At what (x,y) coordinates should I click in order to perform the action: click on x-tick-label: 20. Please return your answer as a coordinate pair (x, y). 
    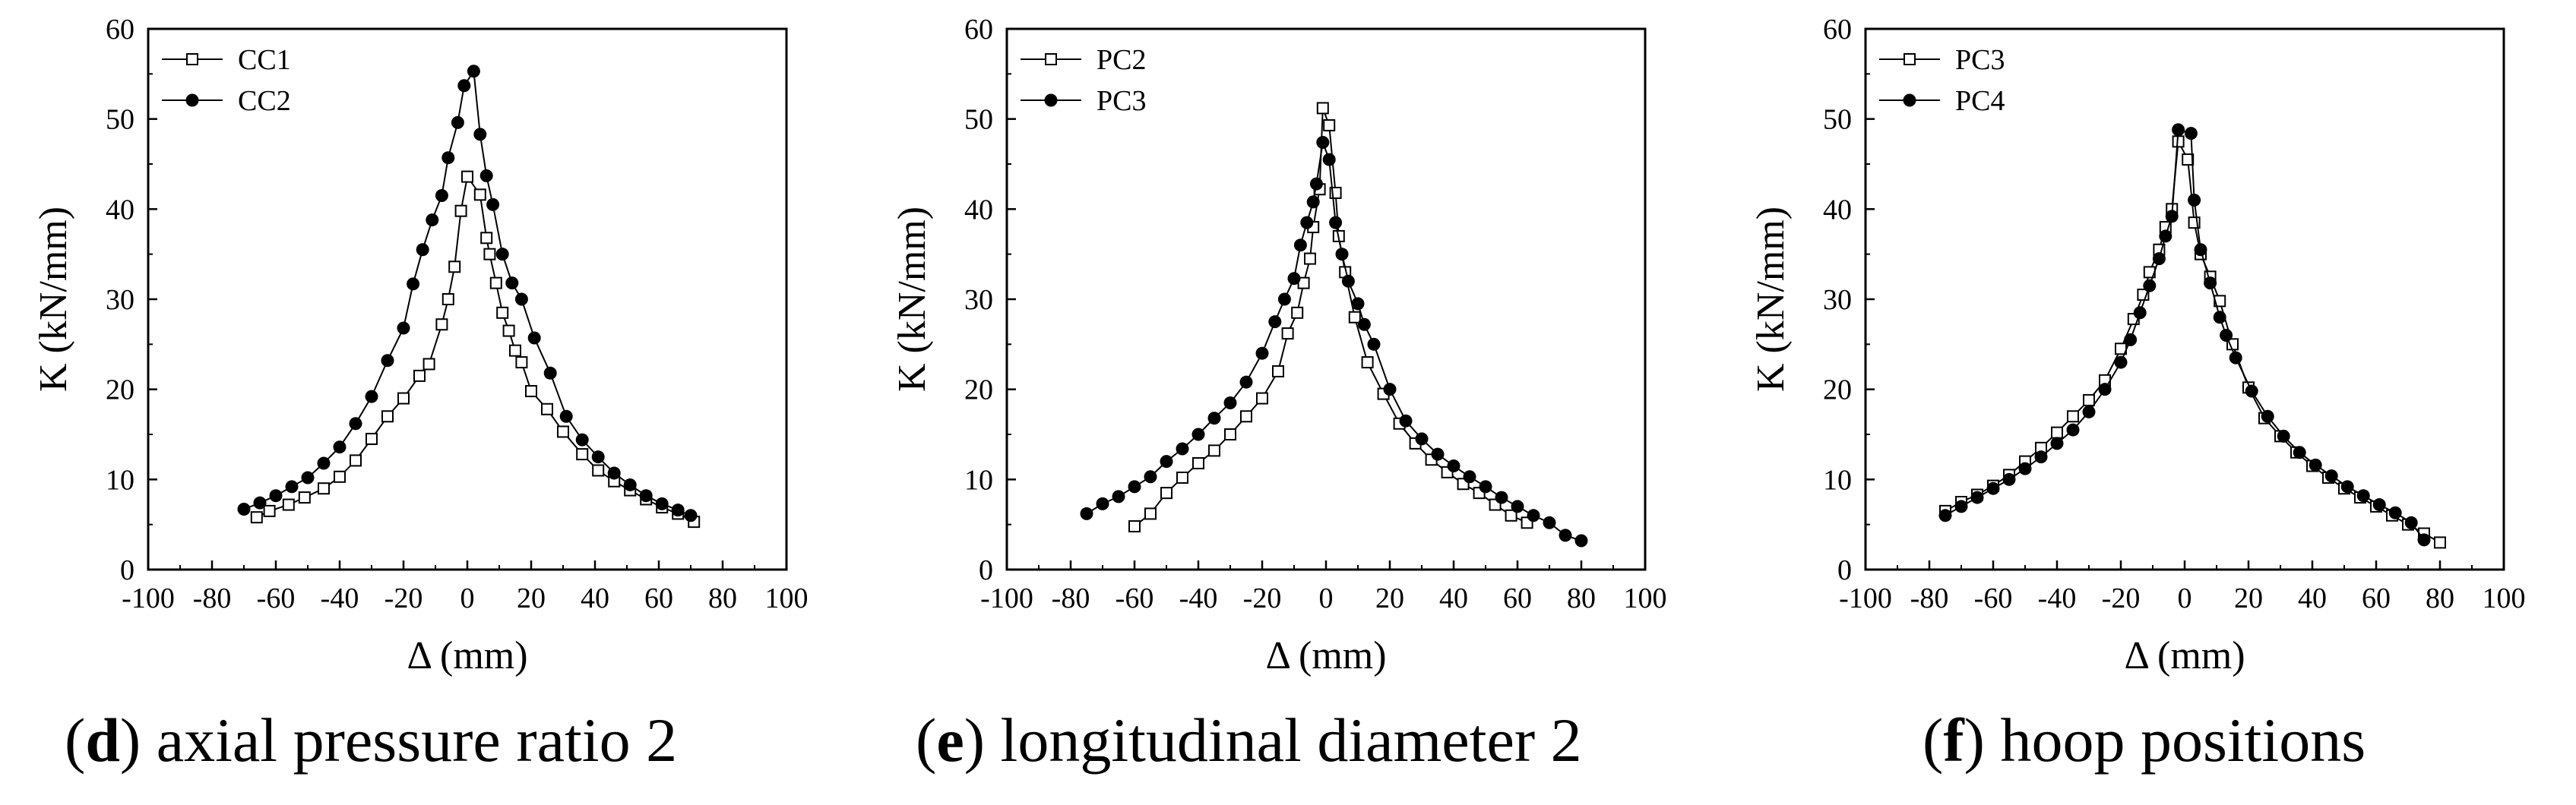
    Looking at the image, I should click on (531, 598).